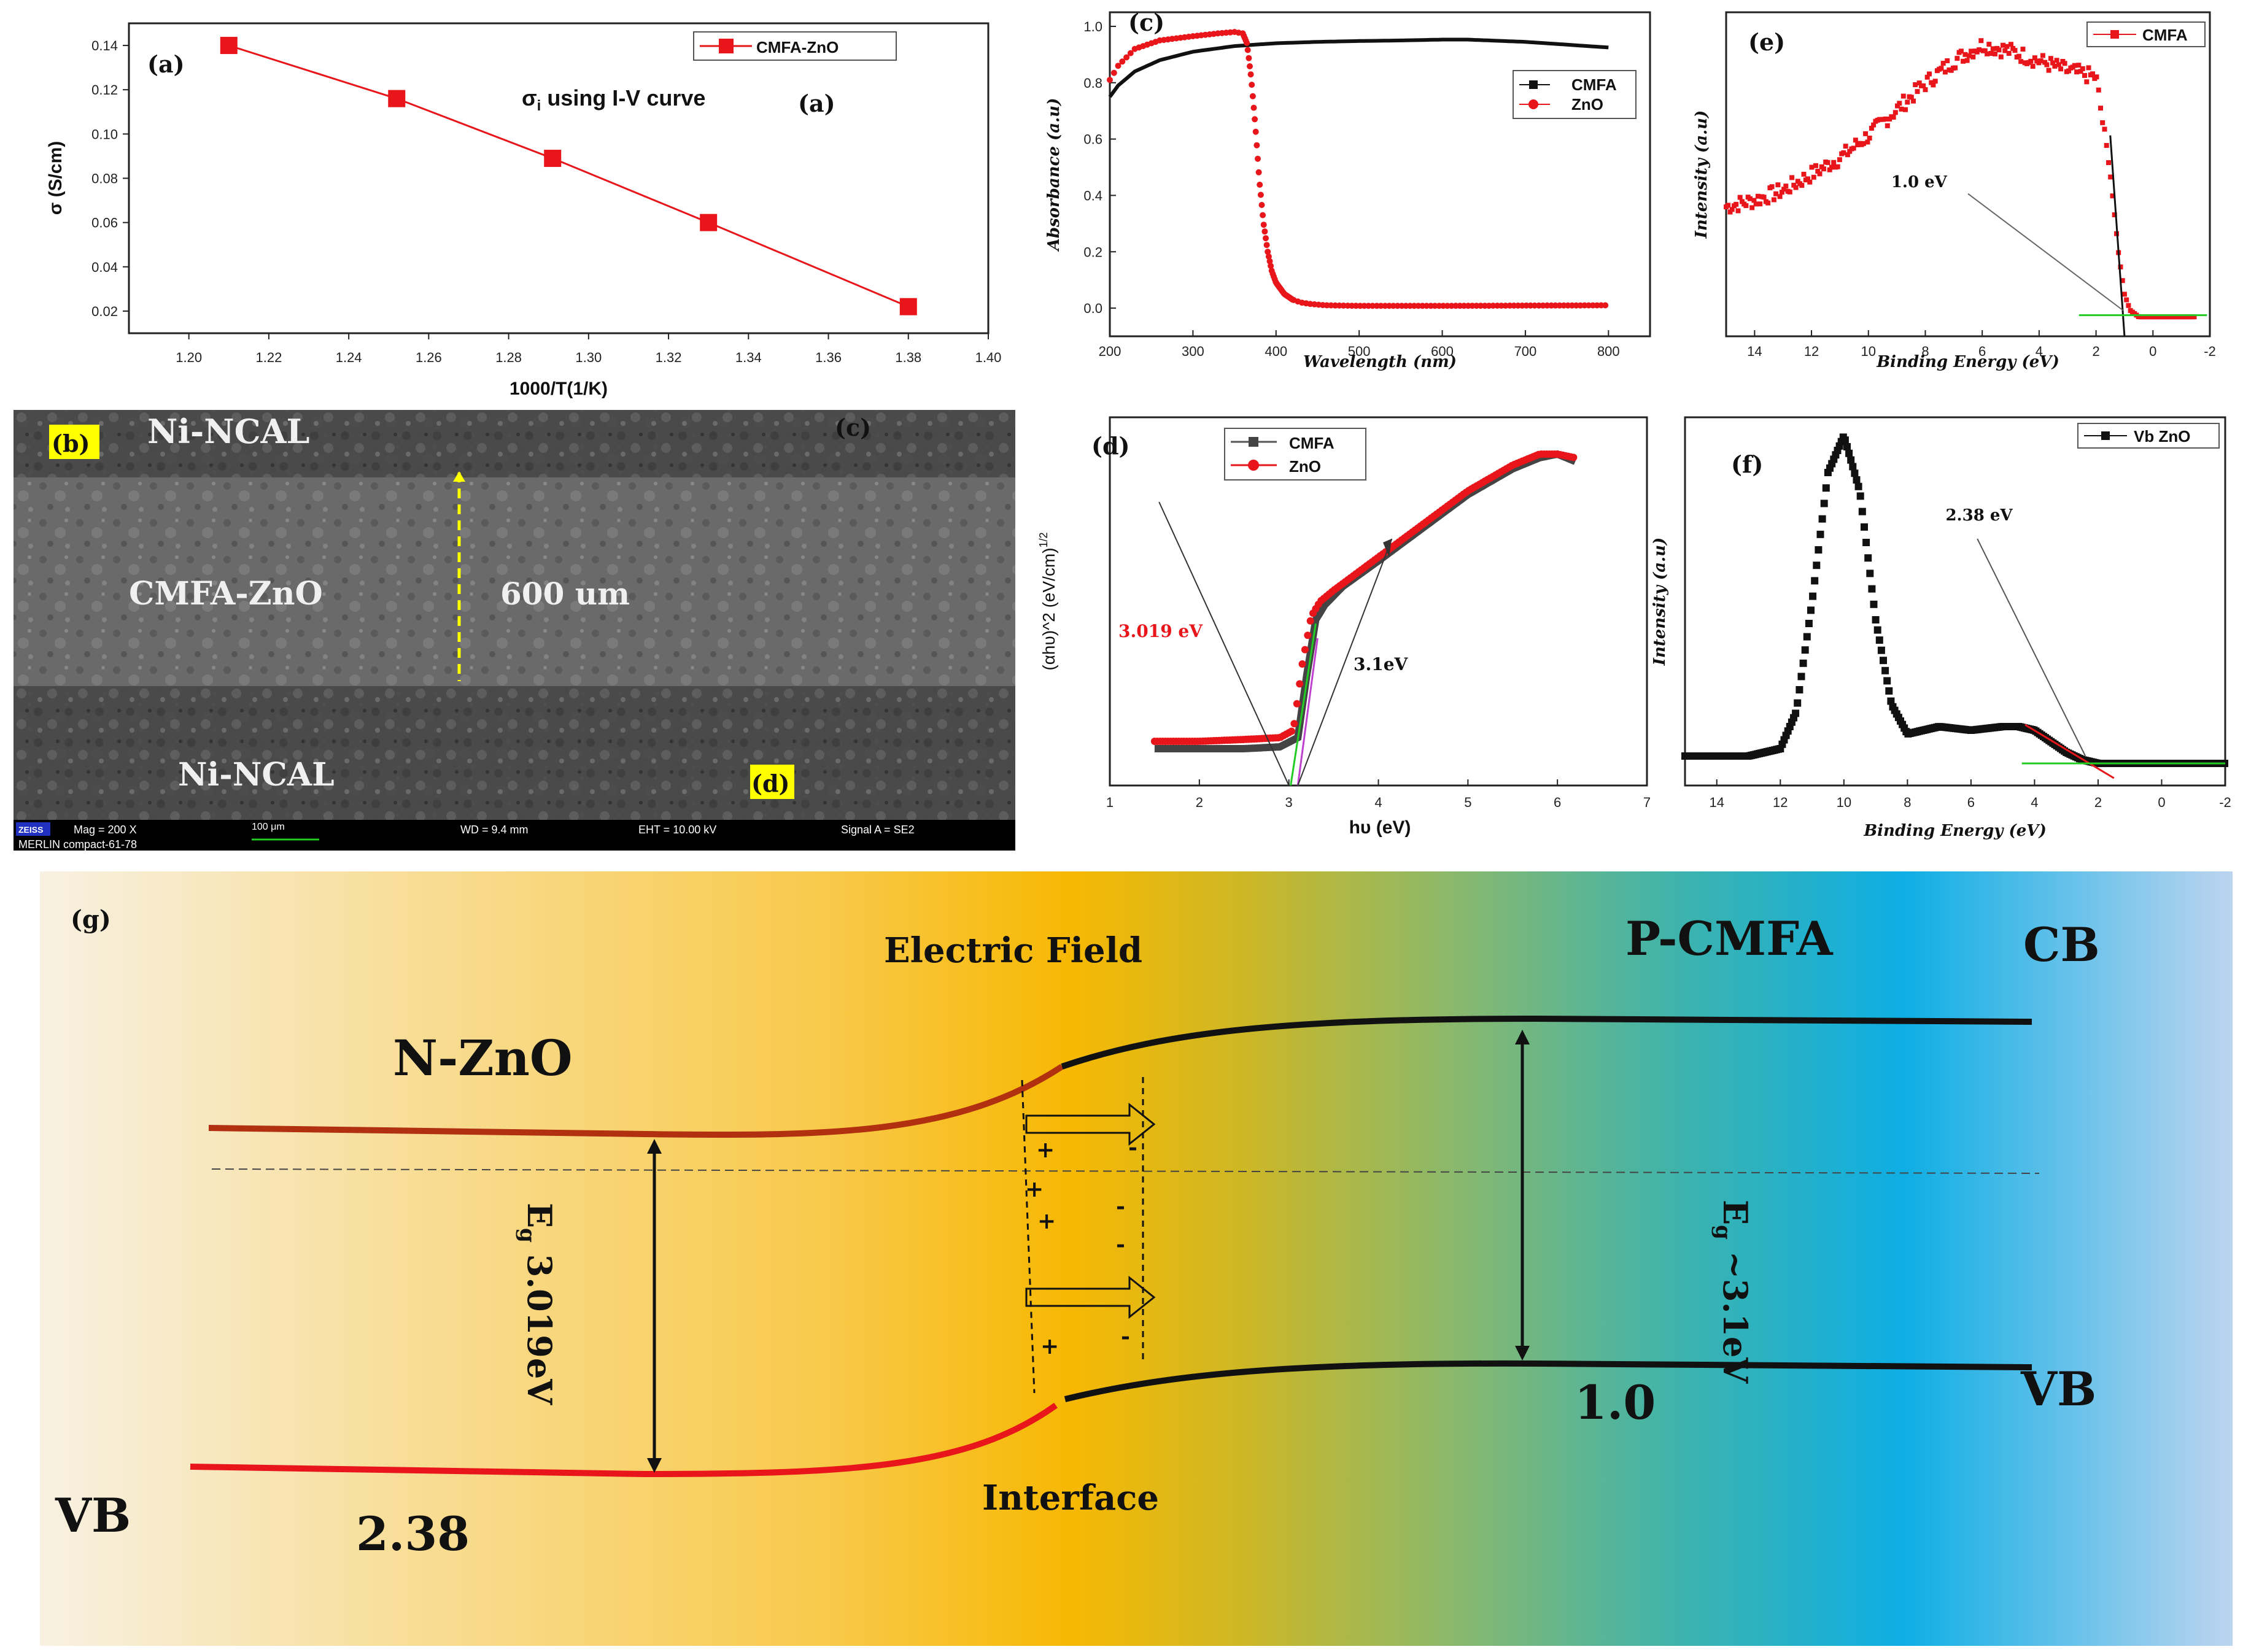 This screenshot has height=1652, width=2243. Describe the element at coordinates (1594, 84) in the screenshot. I see `panel-c-legend-cmfa: CMFA` at that location.